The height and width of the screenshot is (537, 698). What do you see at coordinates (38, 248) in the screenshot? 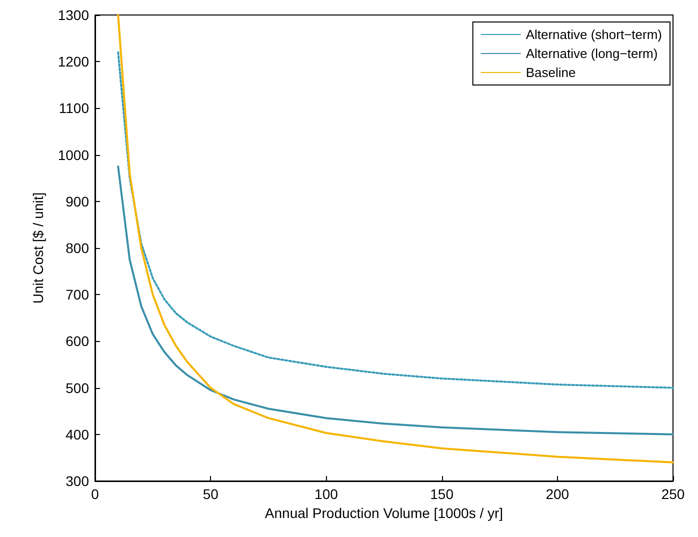
I see `y-axis-title: Unit Cost [$ / unit]` at bounding box center [38, 248].